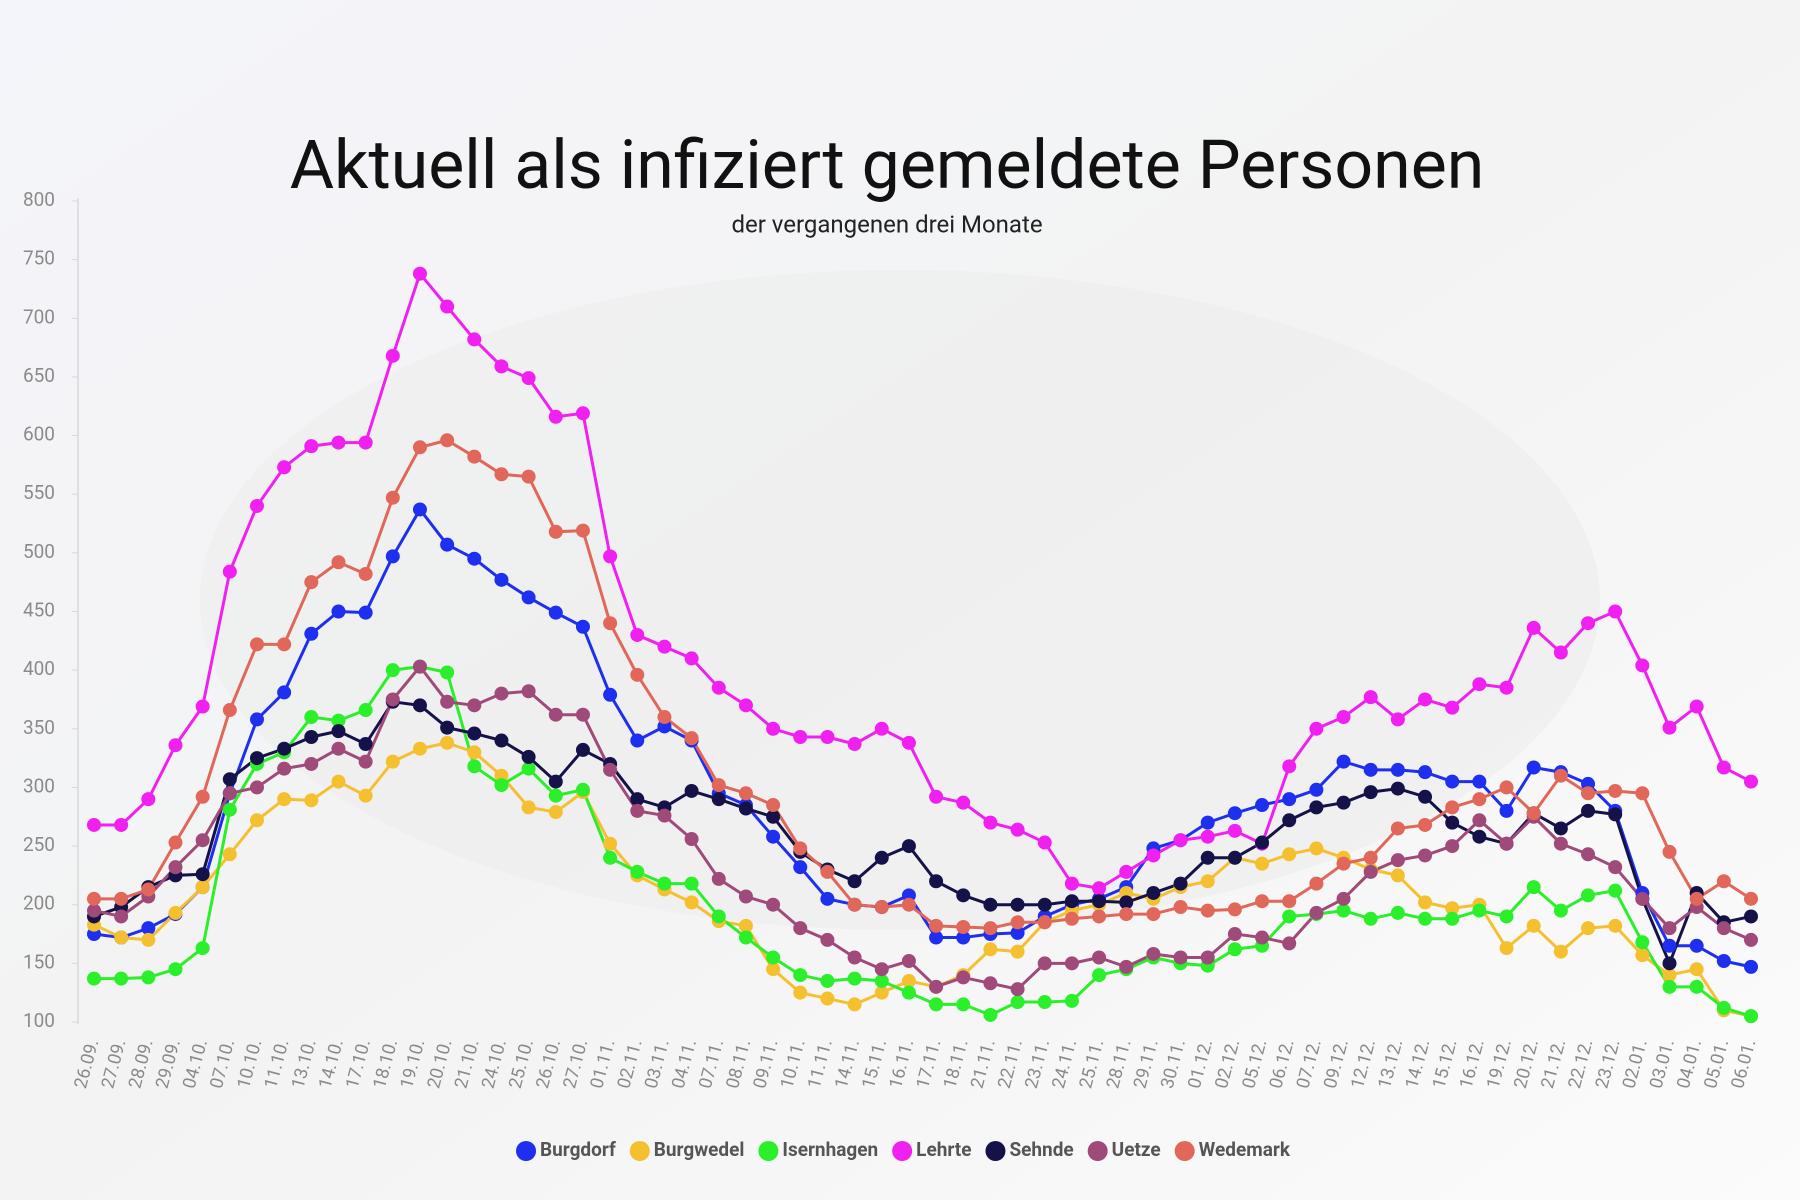 This screenshot has height=1200, width=1800. Describe the element at coordinates (1041, 1149) in the screenshot. I see `legend-label: Sehnde` at that location.